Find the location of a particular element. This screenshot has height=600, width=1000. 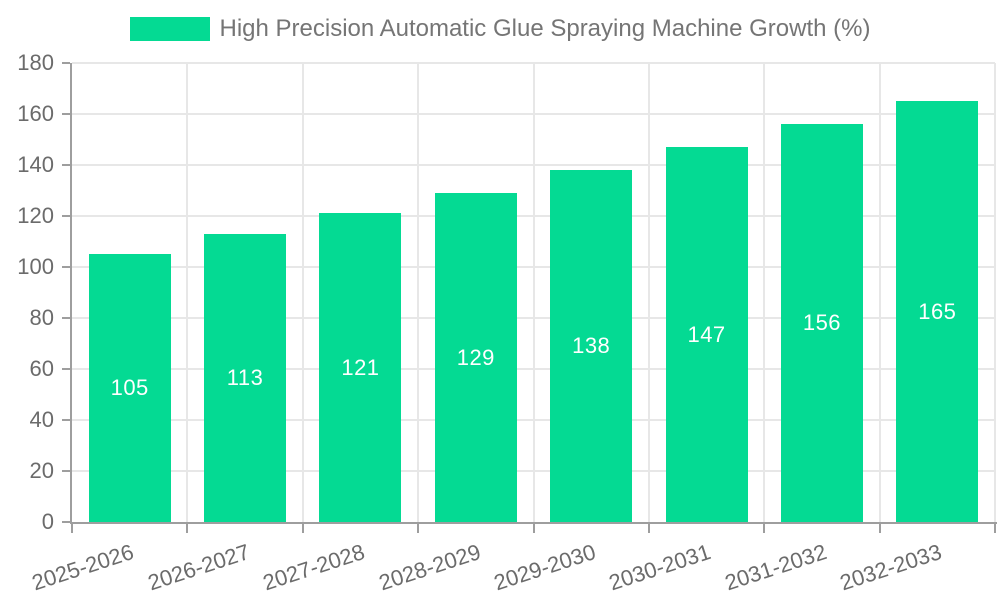

bar: 156 is located at coordinates (821, 323).